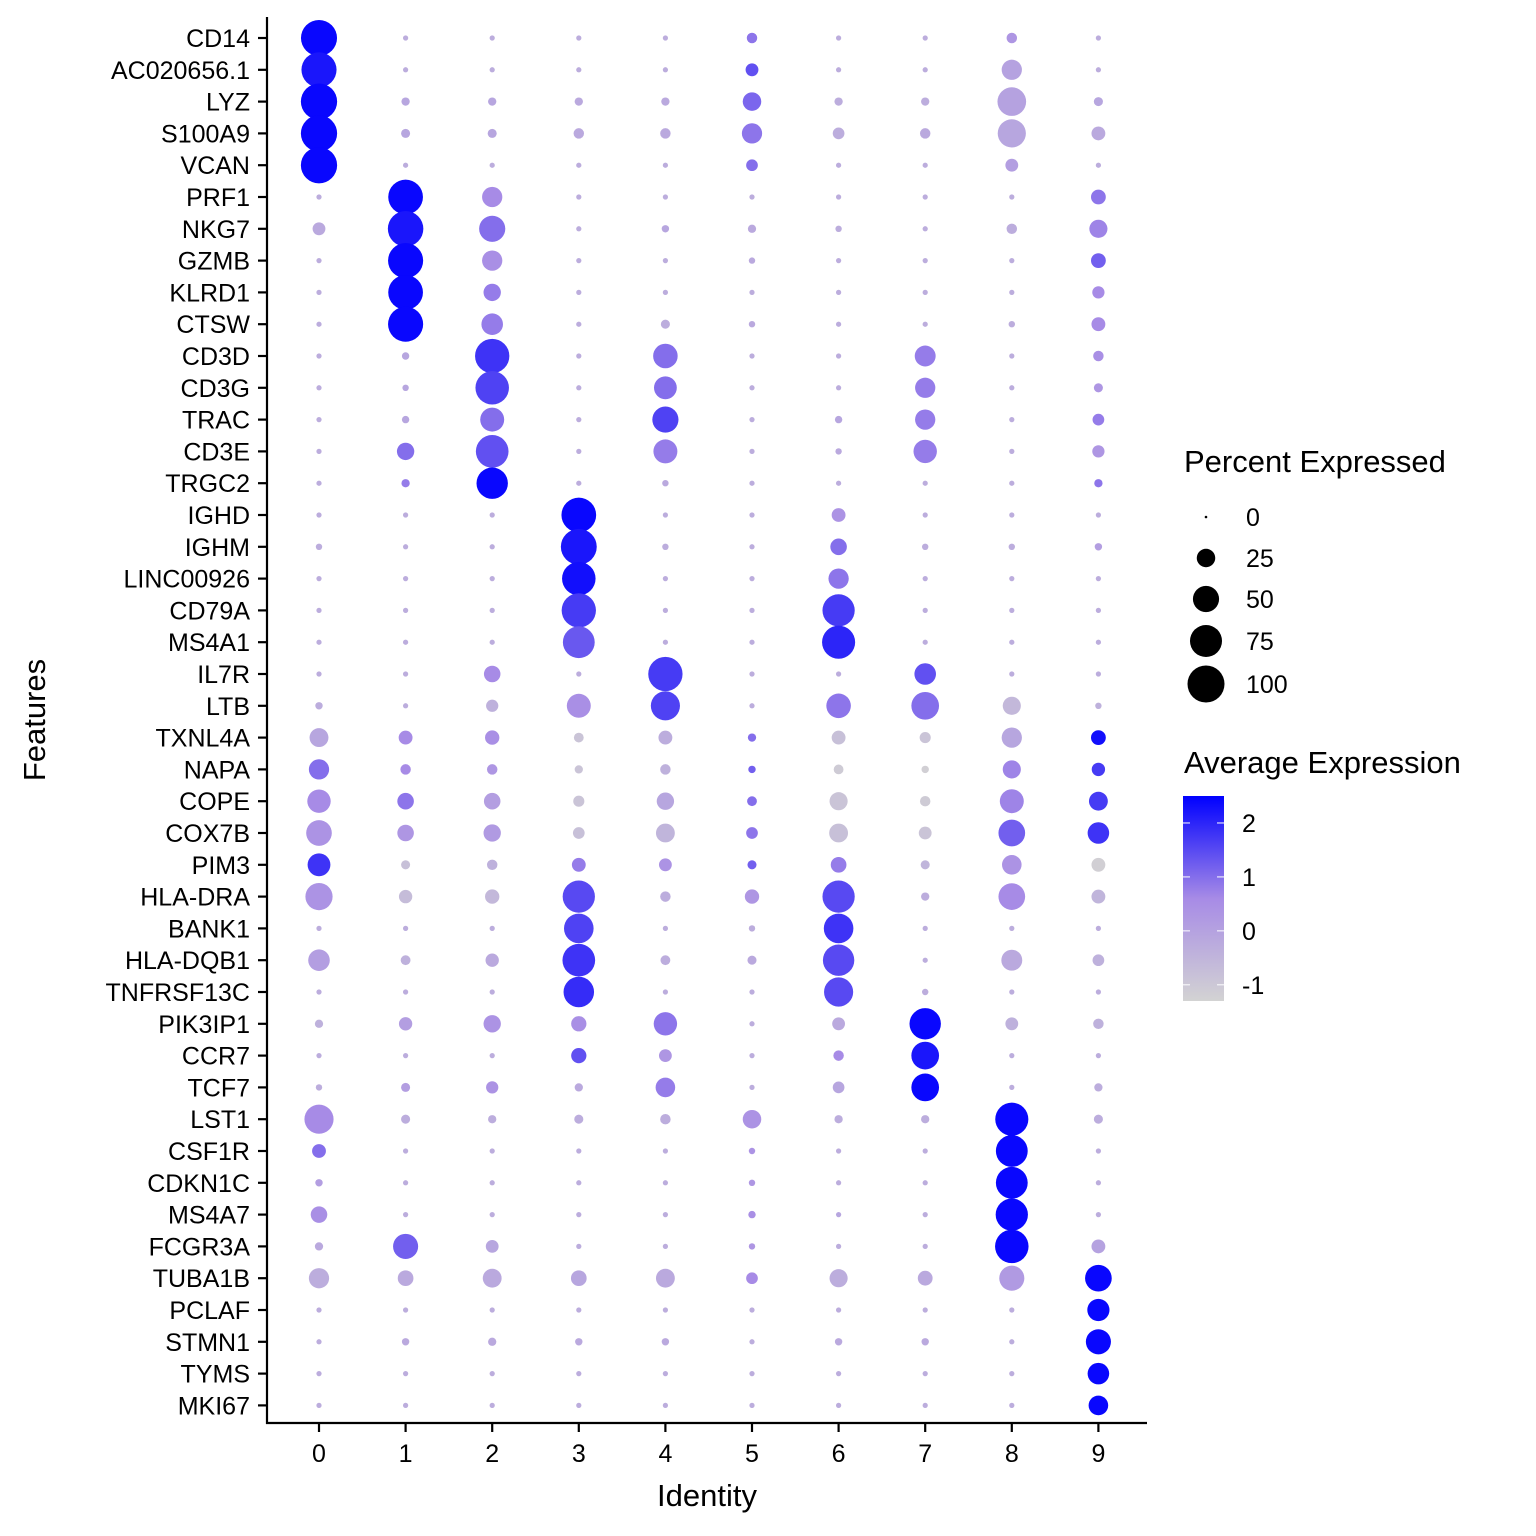 Image resolution: width=1536 pixels, height=1536 pixels. What do you see at coordinates (214, 1406) in the screenshot?
I see `y-tick-label: MKI67` at bounding box center [214, 1406].